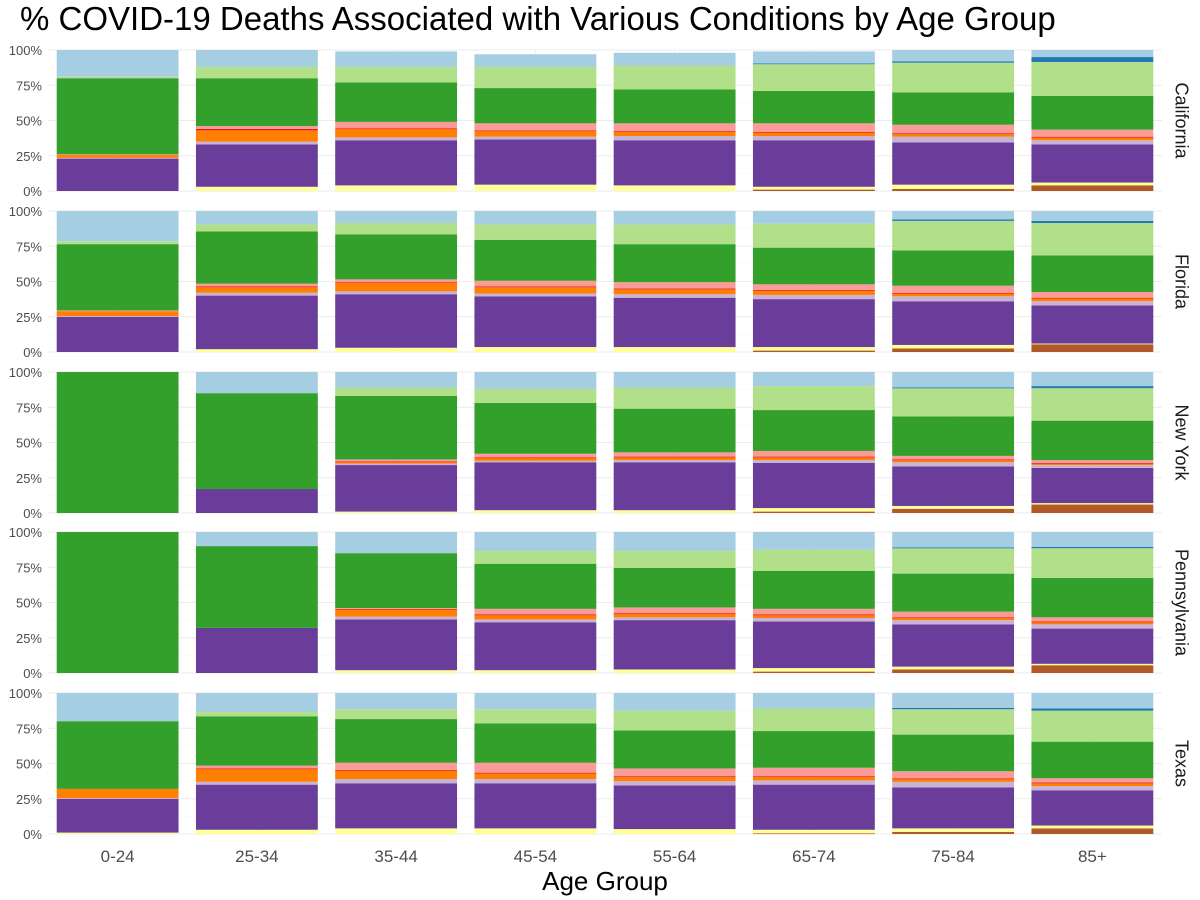  What do you see at coordinates (1181, 120) in the screenshot?
I see `facet-label: California` at bounding box center [1181, 120].